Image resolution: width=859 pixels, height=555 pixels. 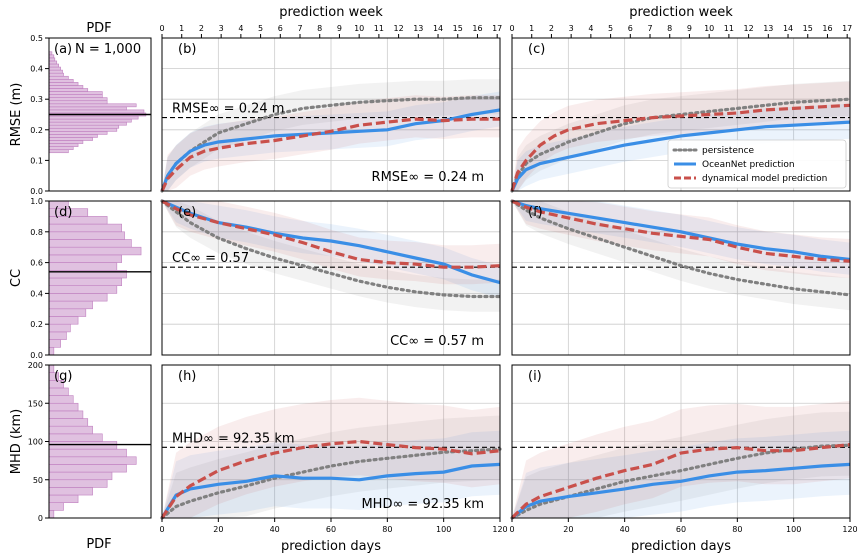 What do you see at coordinates (233, 438) in the screenshot?
I see `ref-annotation-top: MHD∞ = 92.35 km` at bounding box center [233, 438].